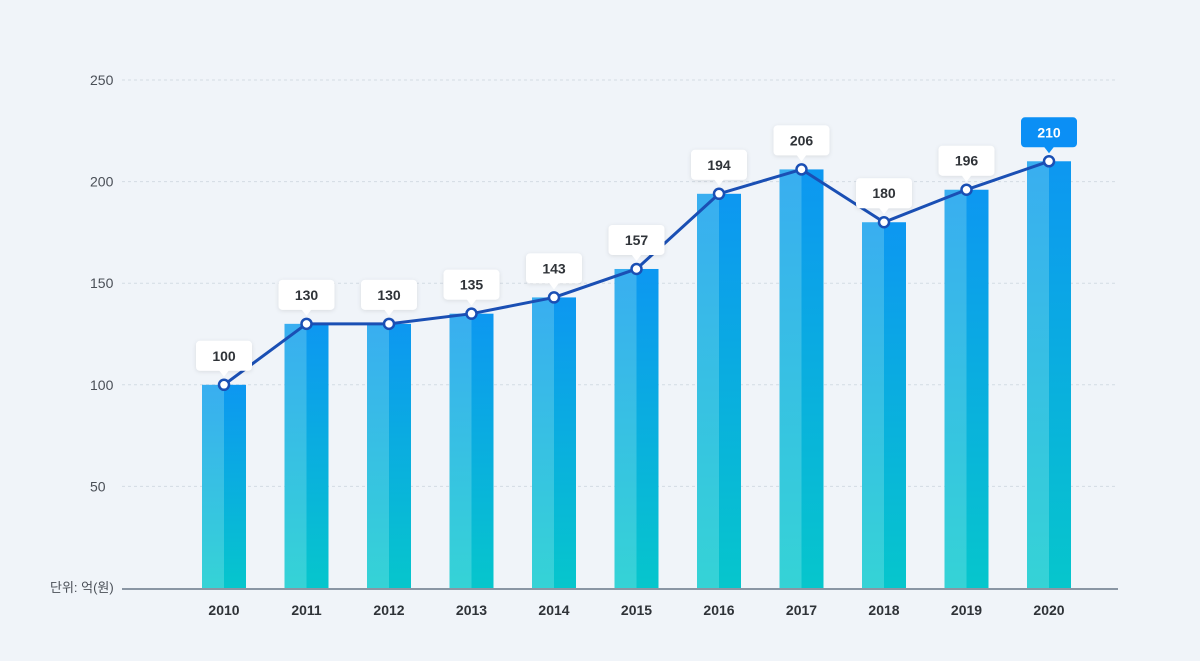 The height and width of the screenshot is (661, 1200). Describe the element at coordinates (719, 194) in the screenshot. I see `line-point-2016` at that location.